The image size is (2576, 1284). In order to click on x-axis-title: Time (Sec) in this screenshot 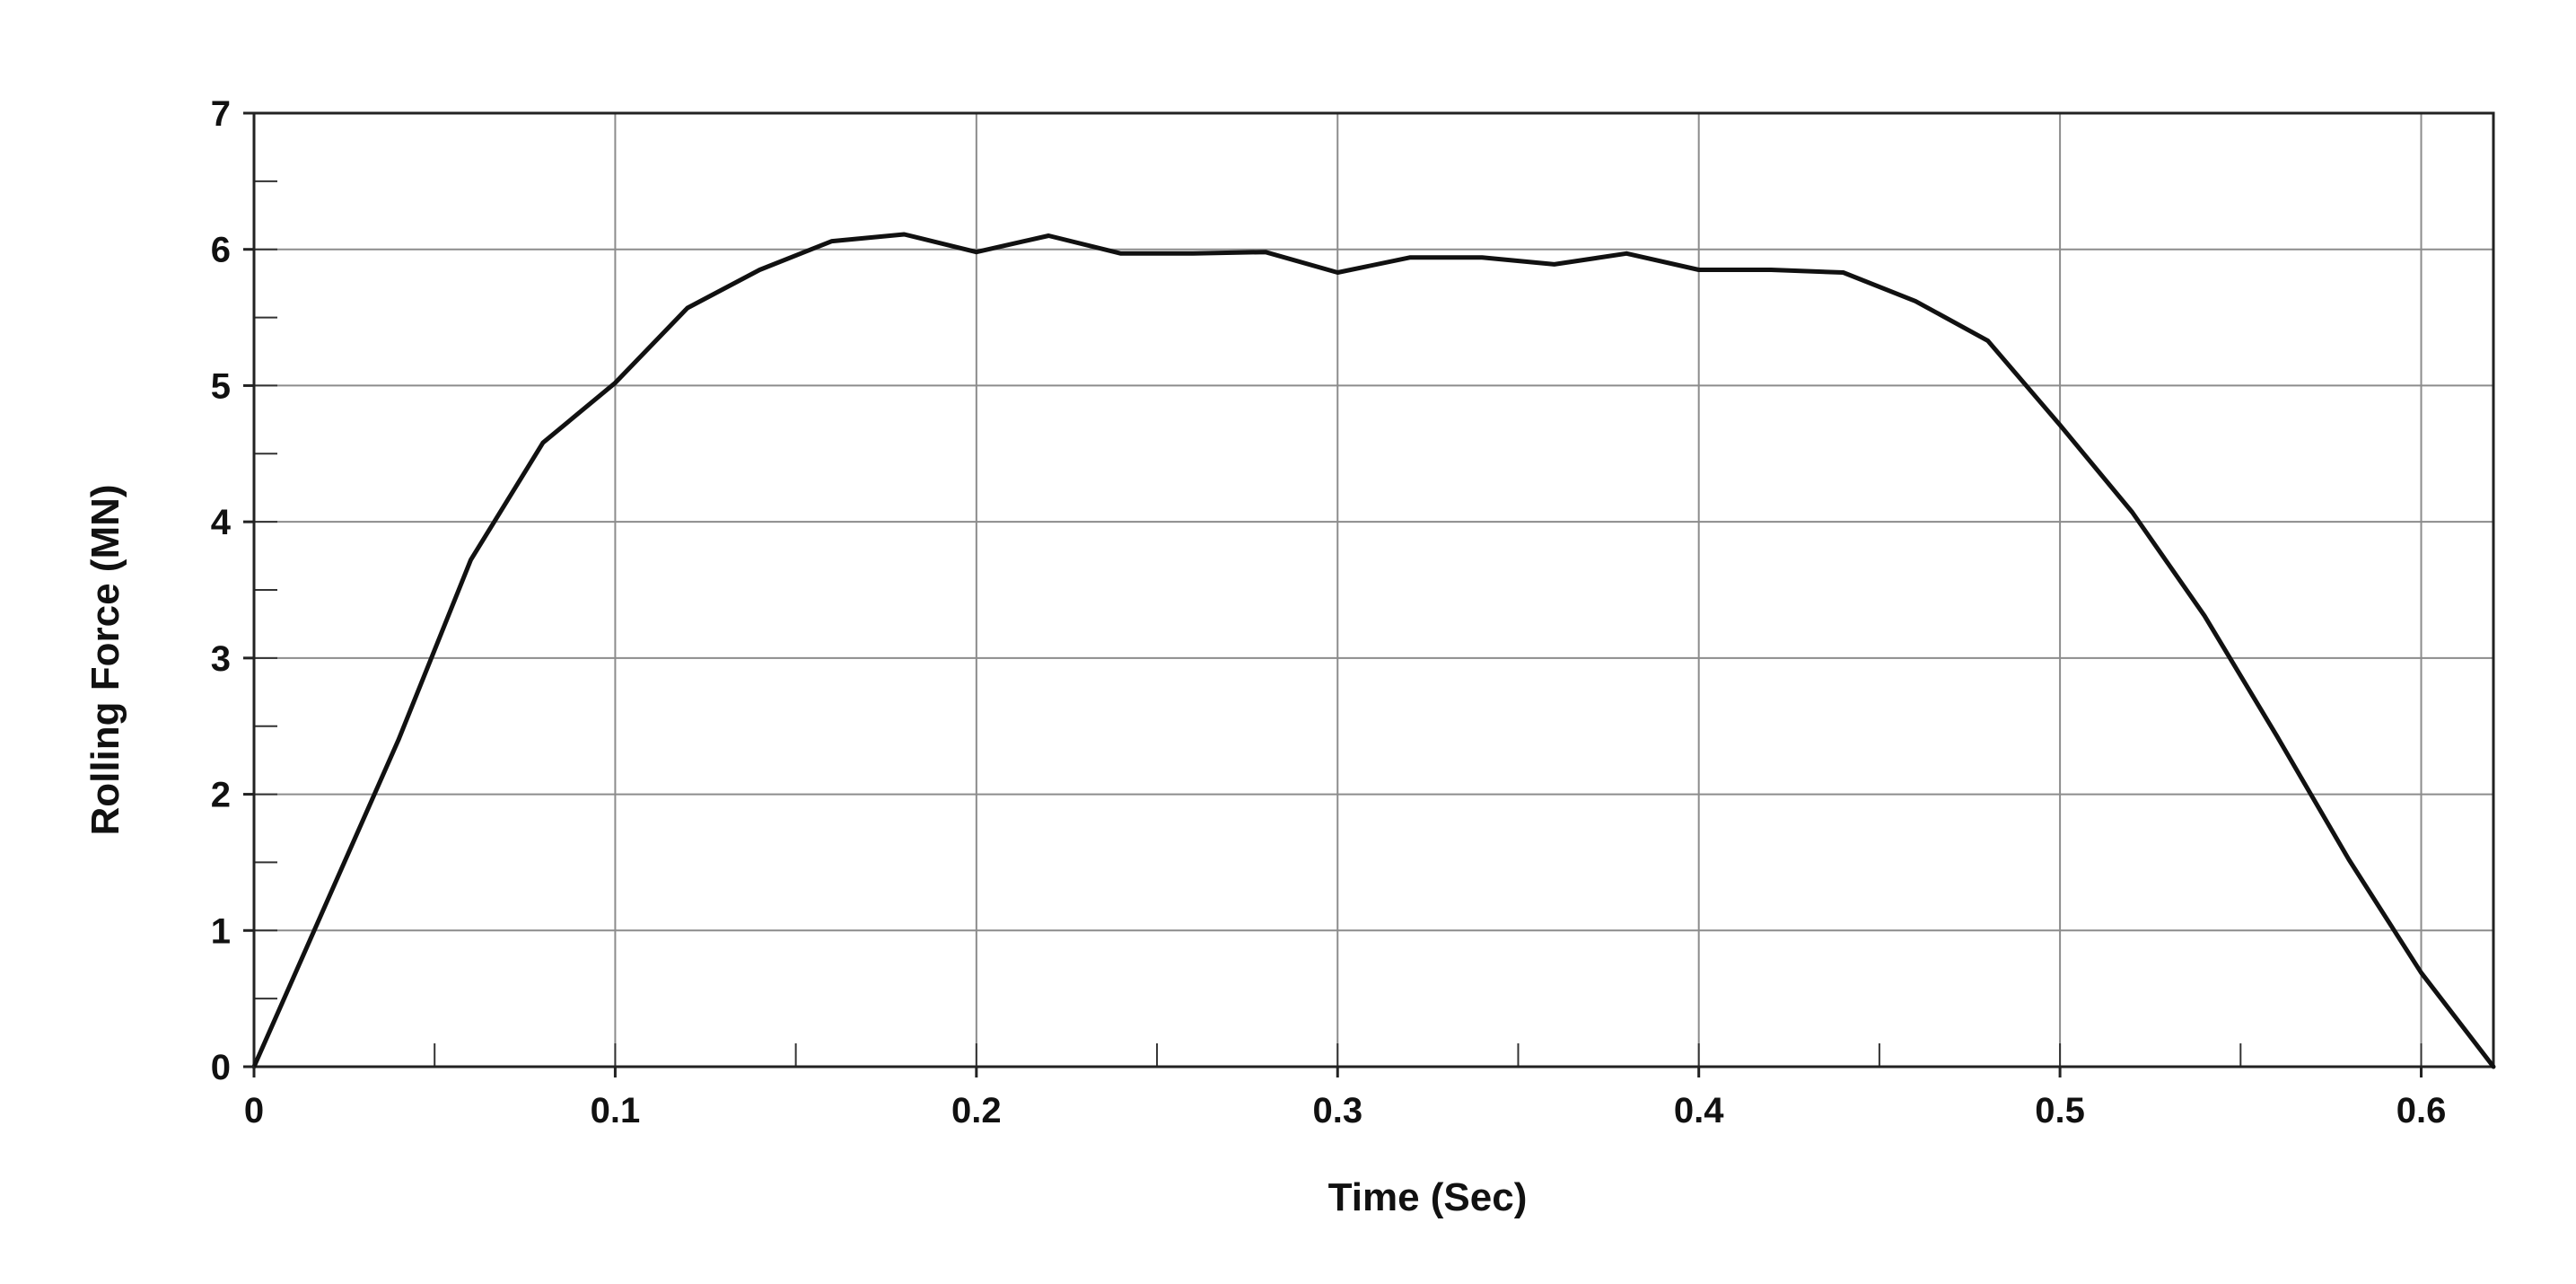, I will do `click(1428, 1197)`.